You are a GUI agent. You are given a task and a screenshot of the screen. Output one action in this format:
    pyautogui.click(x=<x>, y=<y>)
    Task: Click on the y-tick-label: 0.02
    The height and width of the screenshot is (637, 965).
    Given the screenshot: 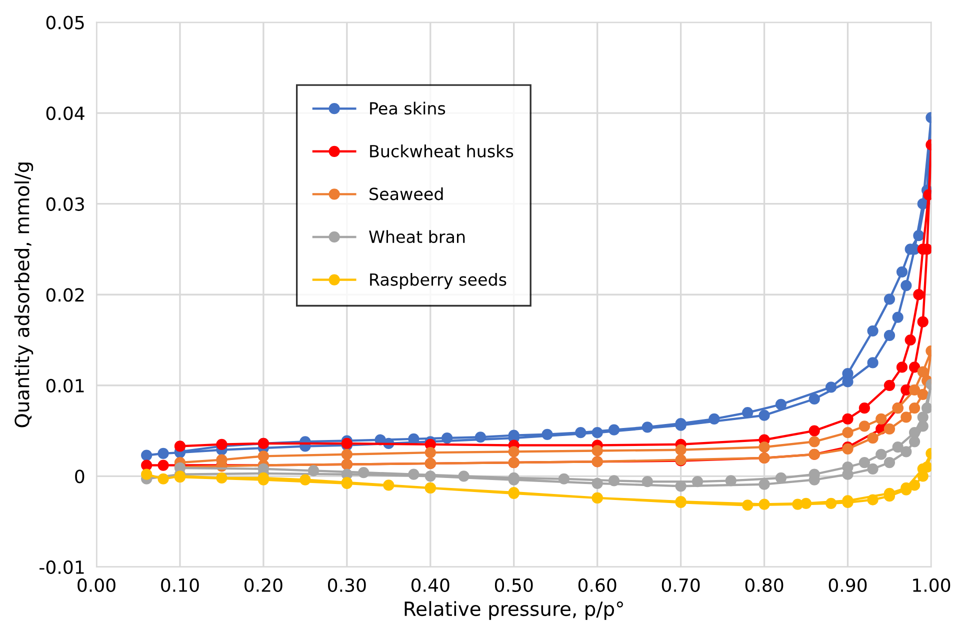 What is the action you would take?
    pyautogui.click(x=65, y=295)
    